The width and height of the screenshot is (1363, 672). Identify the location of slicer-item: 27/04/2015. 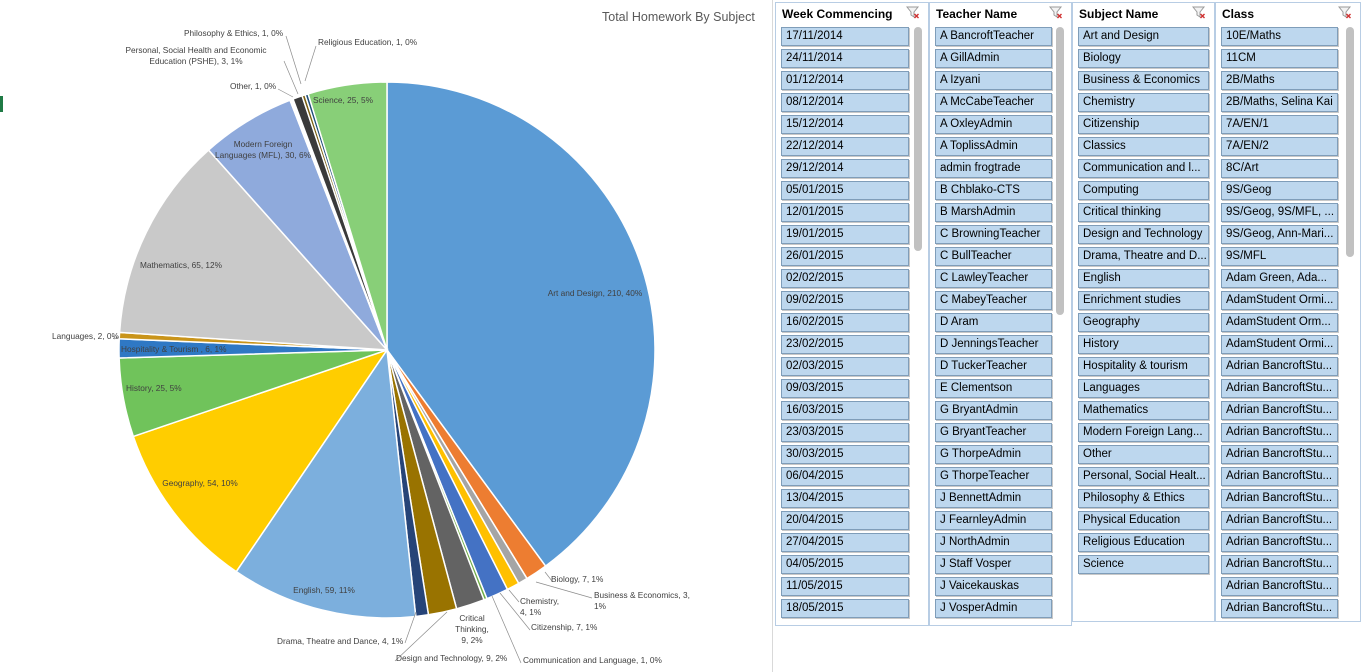
(845, 542).